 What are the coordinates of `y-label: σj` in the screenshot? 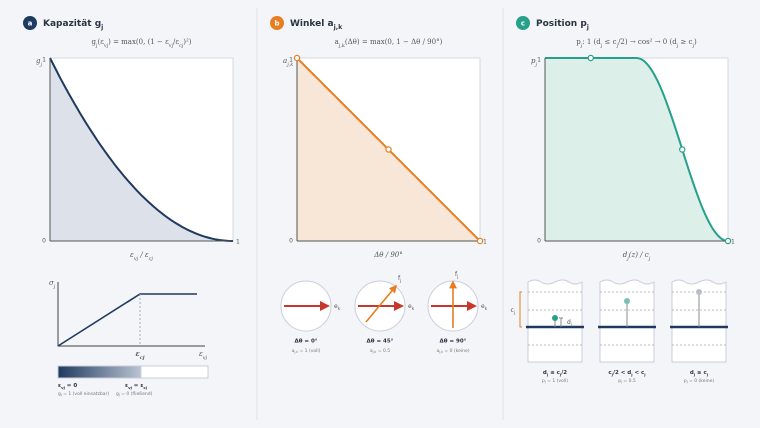 It's located at (52, 284).